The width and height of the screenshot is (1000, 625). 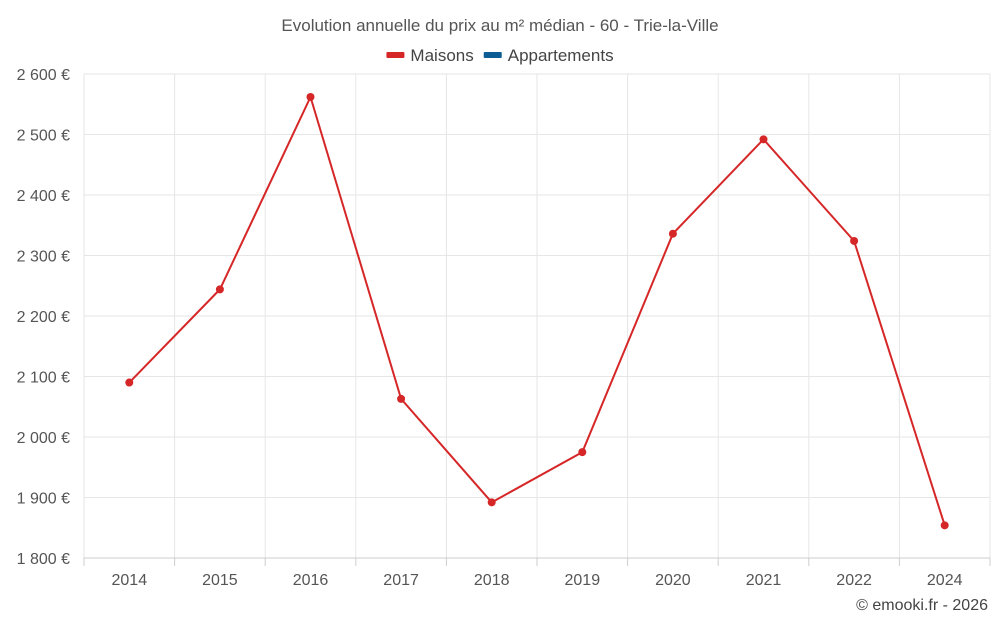 What do you see at coordinates (673, 580) in the screenshot?
I see `x-tick-label: 2020` at bounding box center [673, 580].